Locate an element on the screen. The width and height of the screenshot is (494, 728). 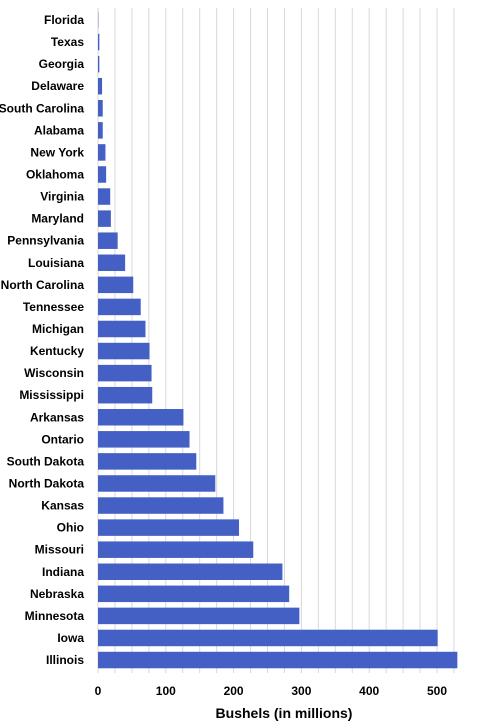
category-label: Pennsylvania is located at coordinates (45, 241).